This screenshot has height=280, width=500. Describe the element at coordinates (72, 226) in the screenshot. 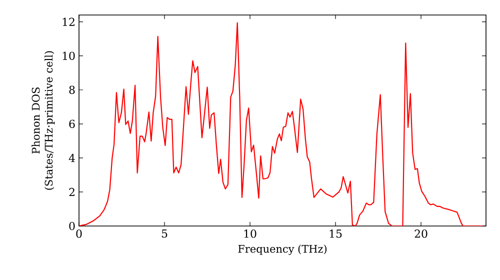

I see `y-tick-label: 0` at that location.